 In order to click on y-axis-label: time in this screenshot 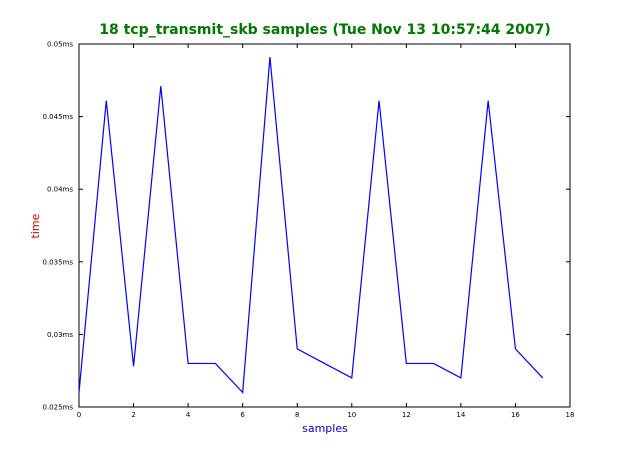, I will do `click(35, 225)`.